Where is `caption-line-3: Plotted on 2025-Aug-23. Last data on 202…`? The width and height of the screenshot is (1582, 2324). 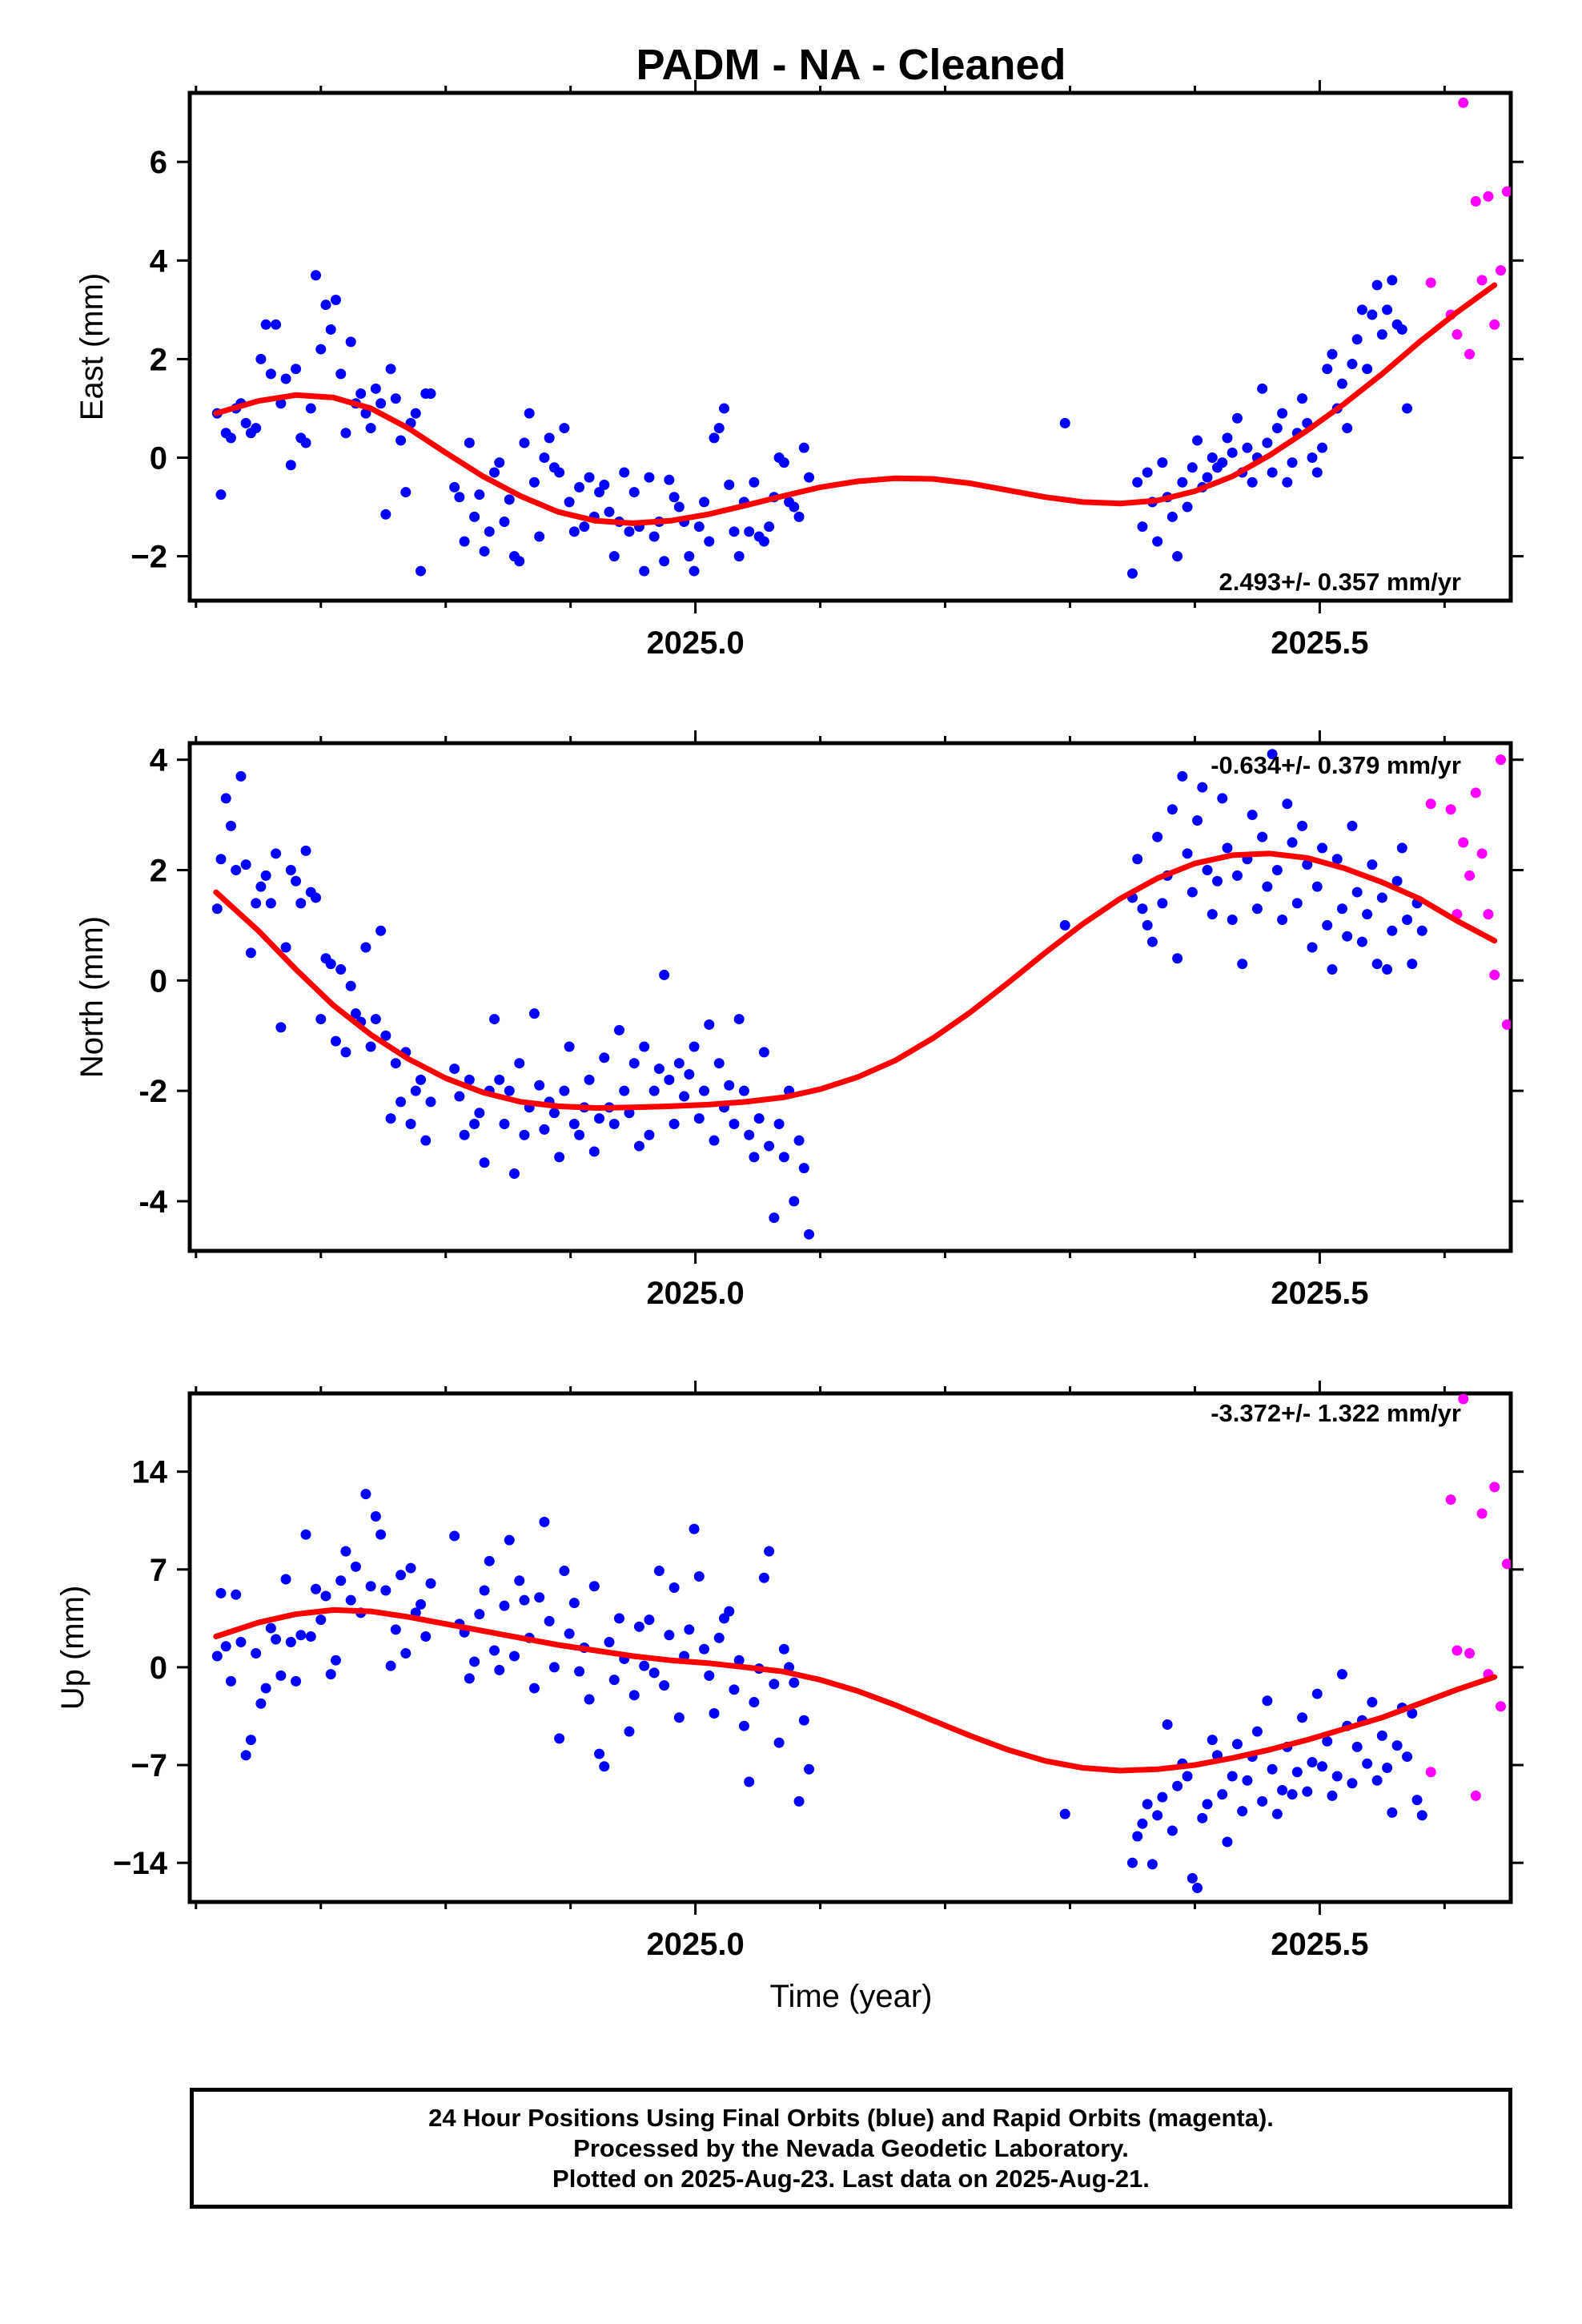 caption-line-3: Plotted on 2025-Aug-23. Last data on 202… is located at coordinates (851, 2178).